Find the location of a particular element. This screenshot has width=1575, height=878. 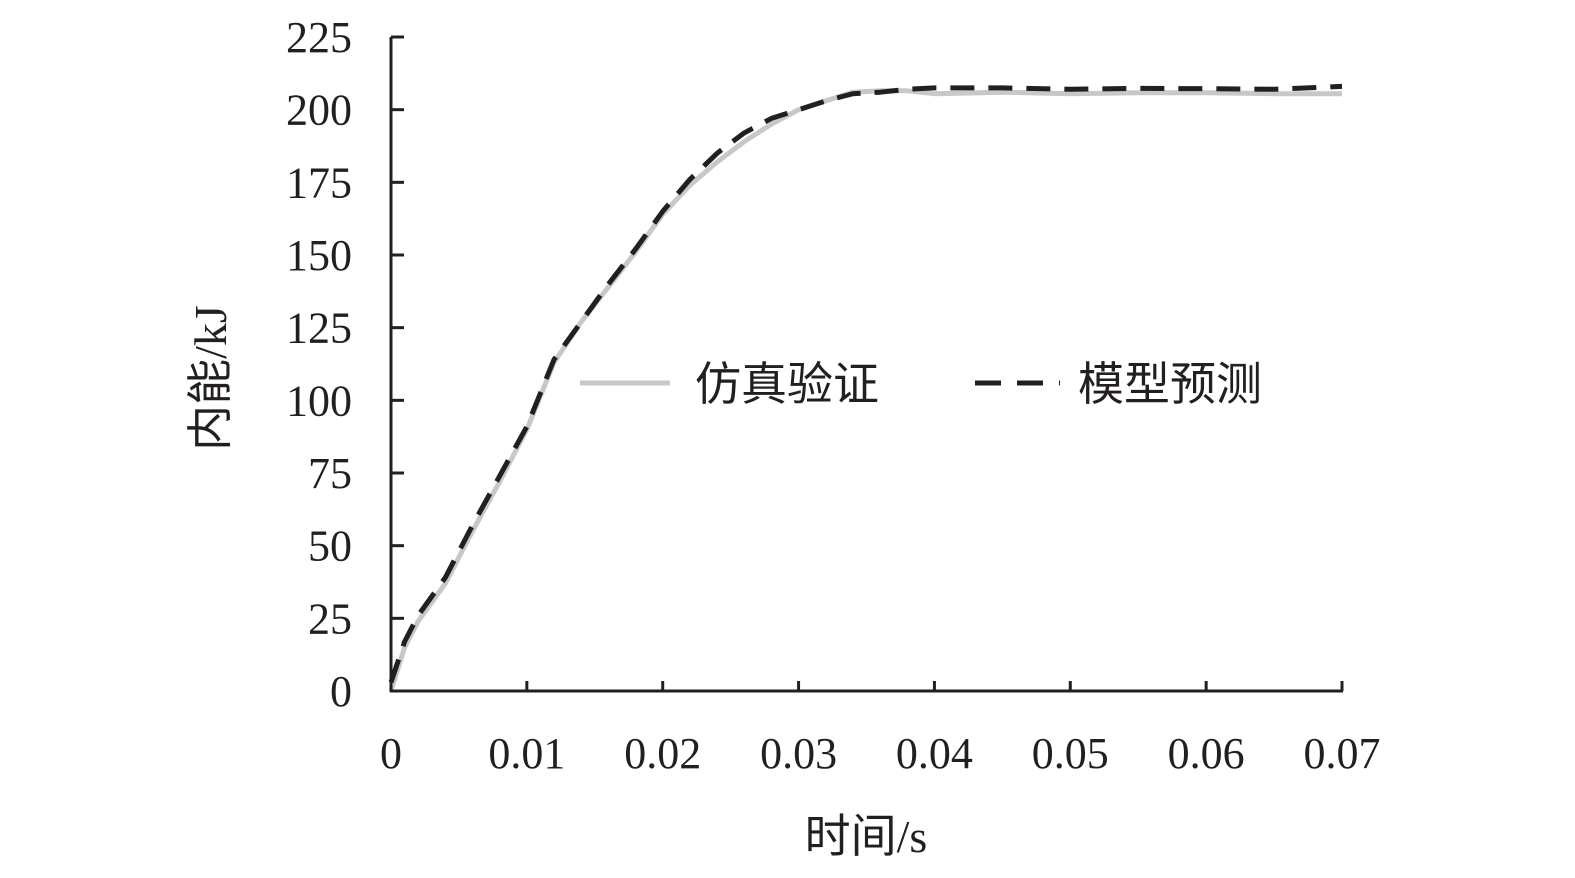

x-tick-label: 0.07 is located at coordinates (1342, 753).